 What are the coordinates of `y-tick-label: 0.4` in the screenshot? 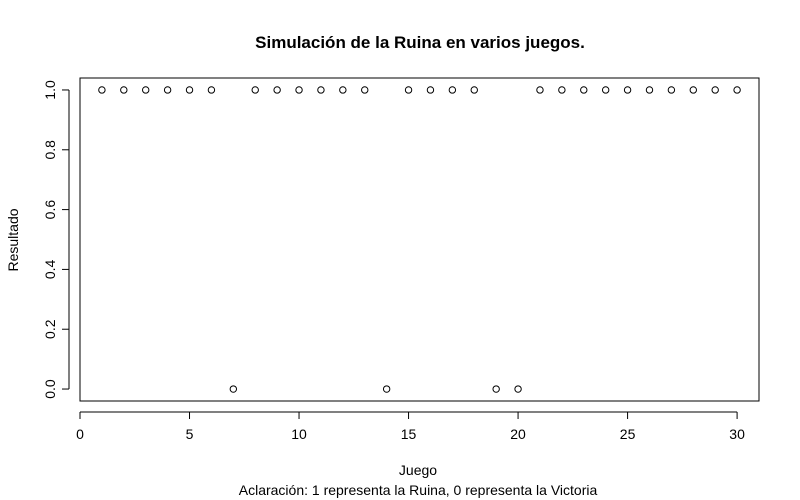 It's located at (50, 269).